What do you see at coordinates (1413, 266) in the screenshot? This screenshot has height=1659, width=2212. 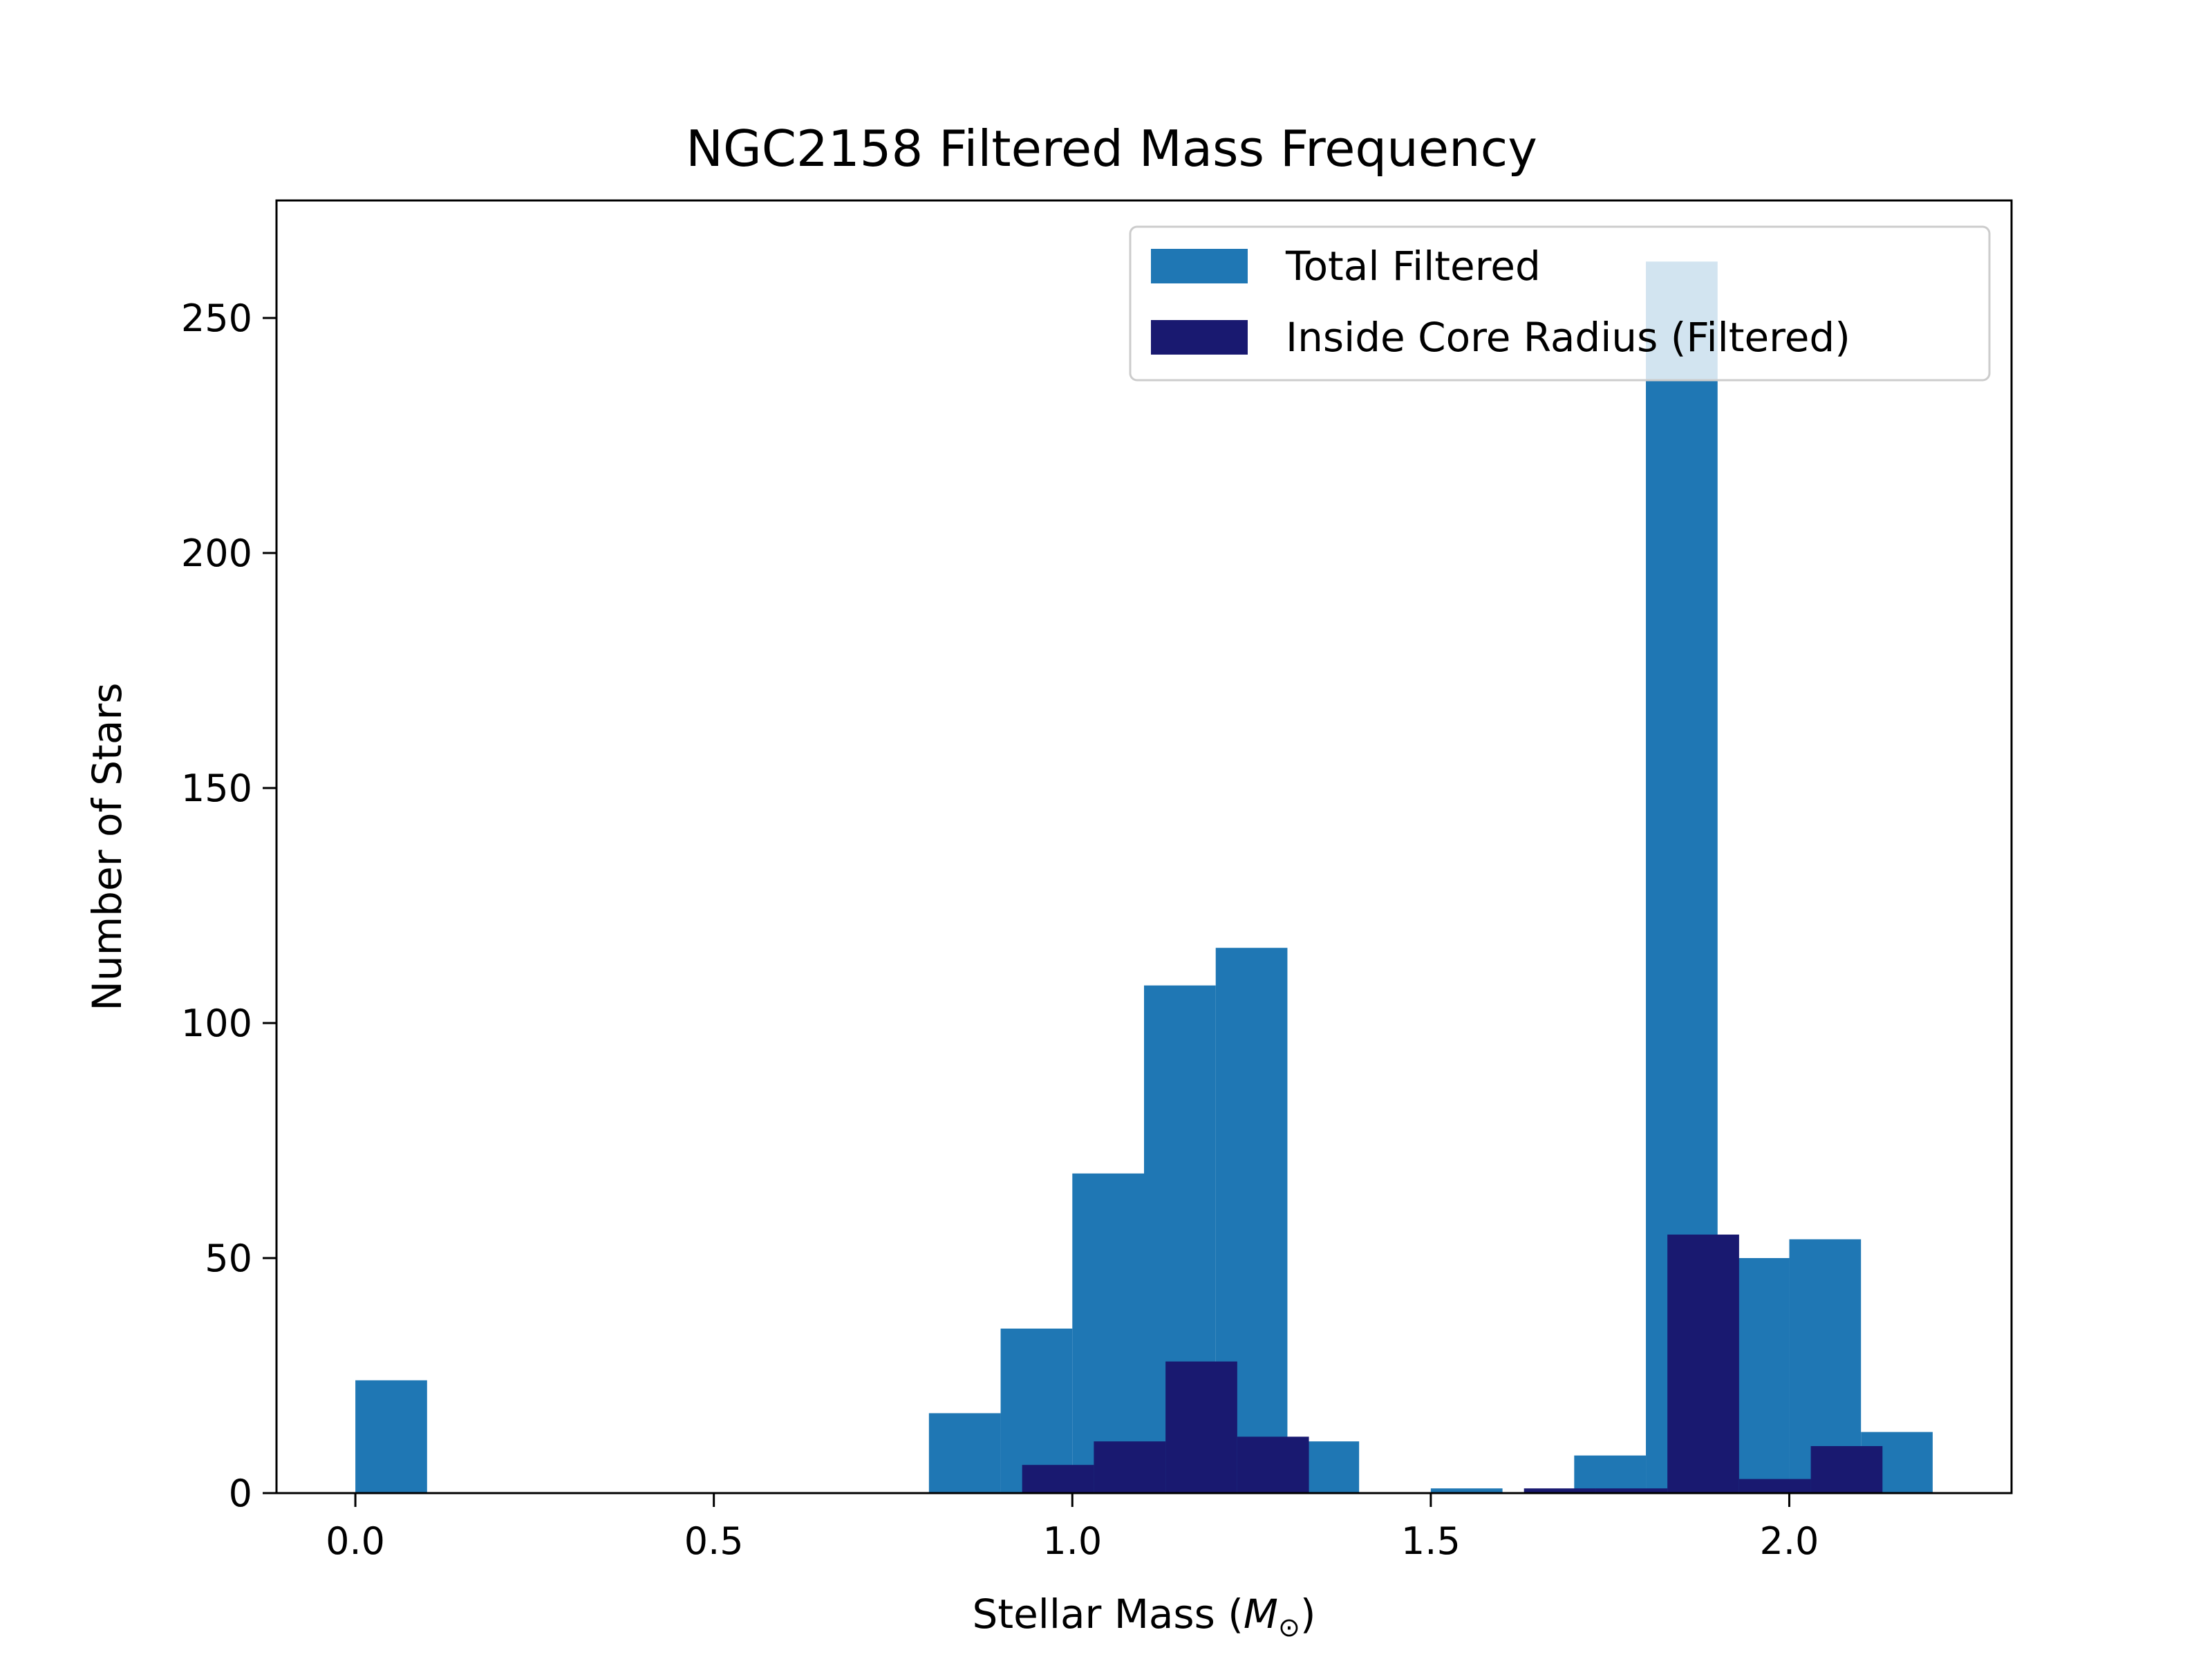 I see `legend-label-total-filtered: Total Filtered` at bounding box center [1413, 266].